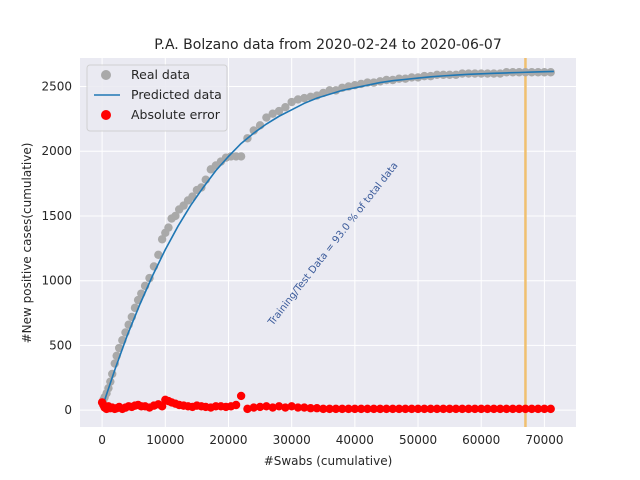 The image size is (640, 480). I want to click on y-tick-label: 2000, so click(56, 151).